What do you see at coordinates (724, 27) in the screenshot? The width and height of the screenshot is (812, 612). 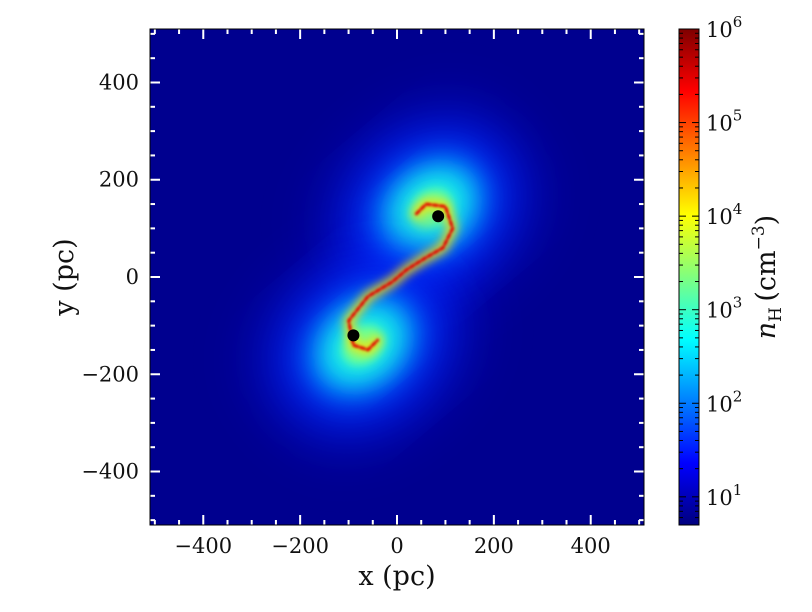 I see `colorbar-tick-label: 10⁶` at bounding box center [724, 27].